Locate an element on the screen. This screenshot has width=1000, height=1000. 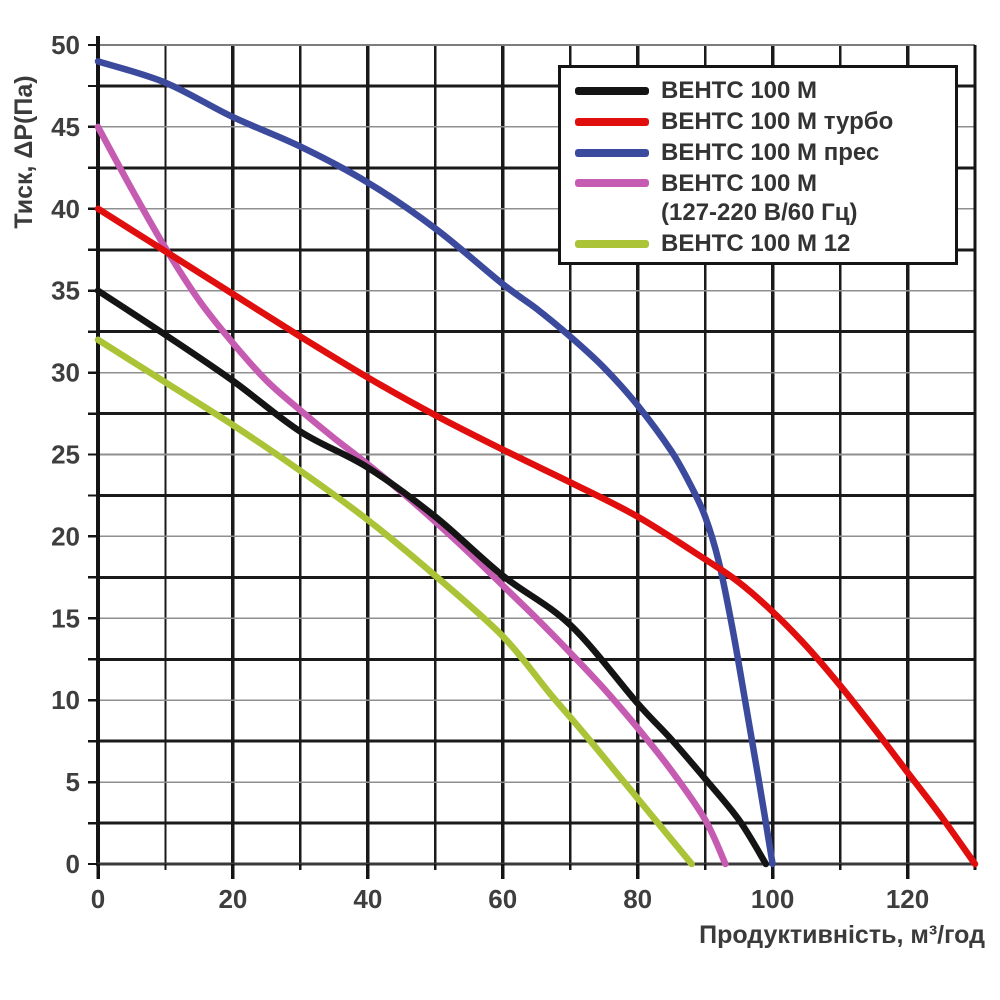
y-tick-label-15: 15 is located at coordinates (65, 618).